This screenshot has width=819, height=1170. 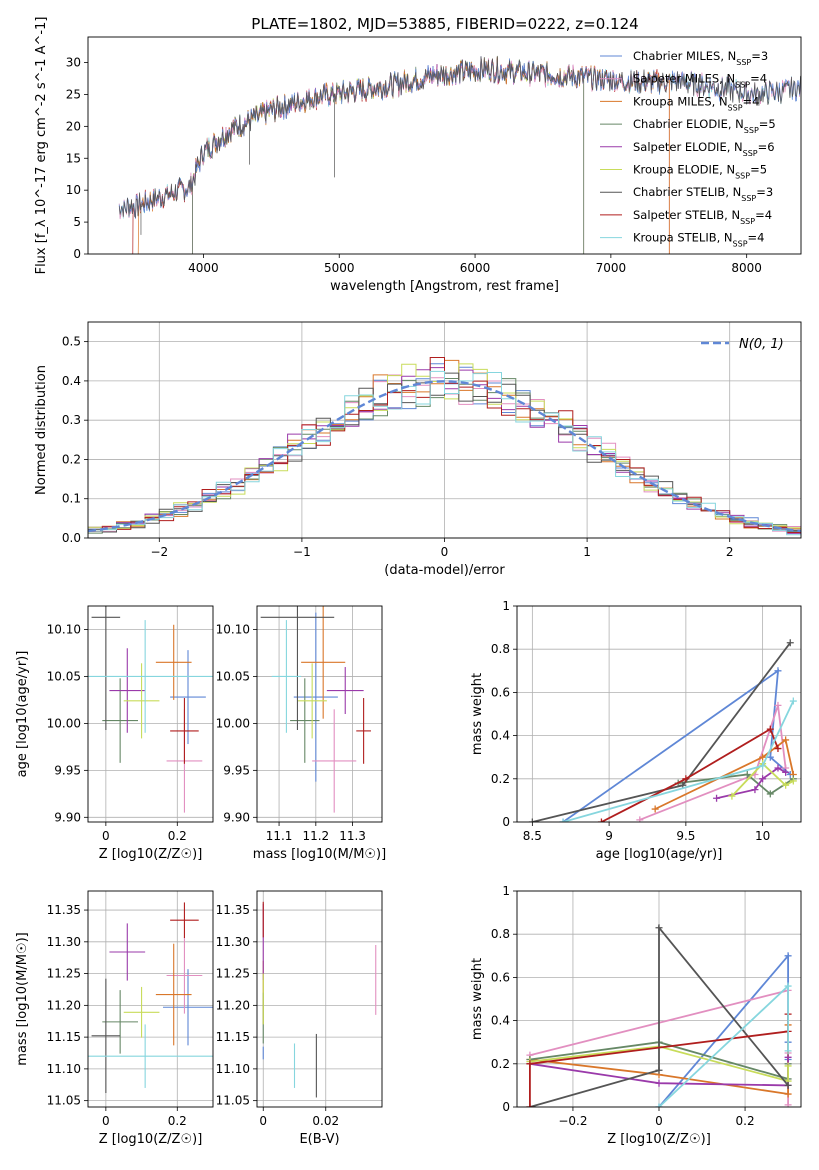 I want to click on series-salpeter-elodie, so click(x=751, y=783).